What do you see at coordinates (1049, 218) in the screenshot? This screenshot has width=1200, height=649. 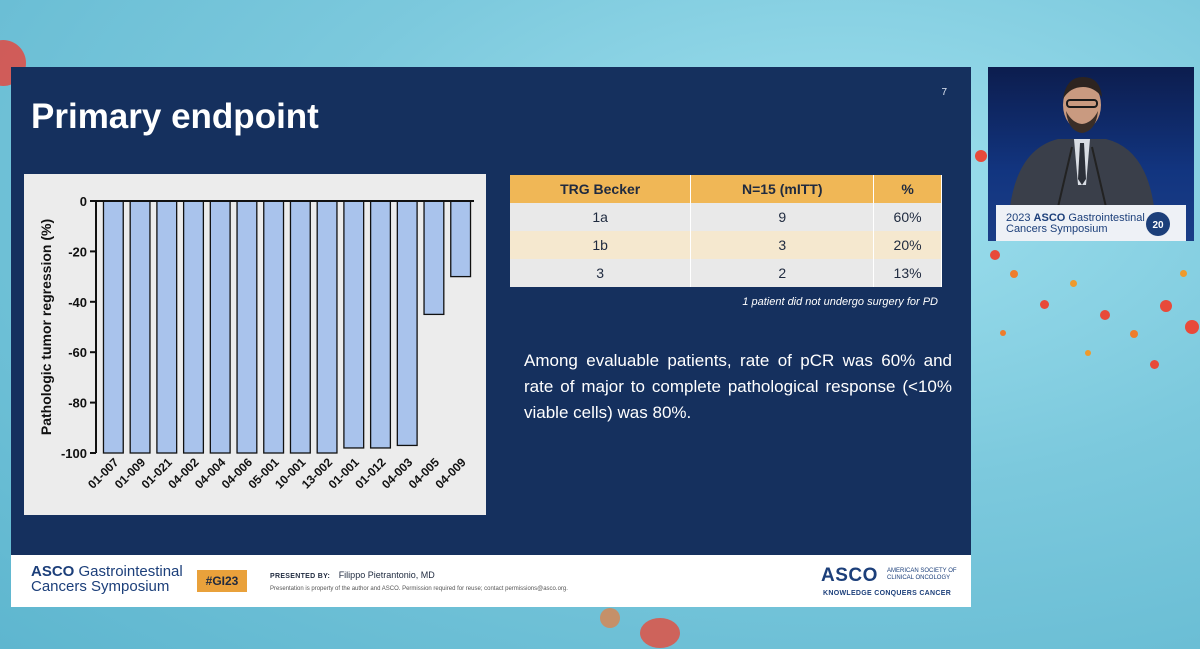 I see `podium-brand: ASCO` at bounding box center [1049, 218].